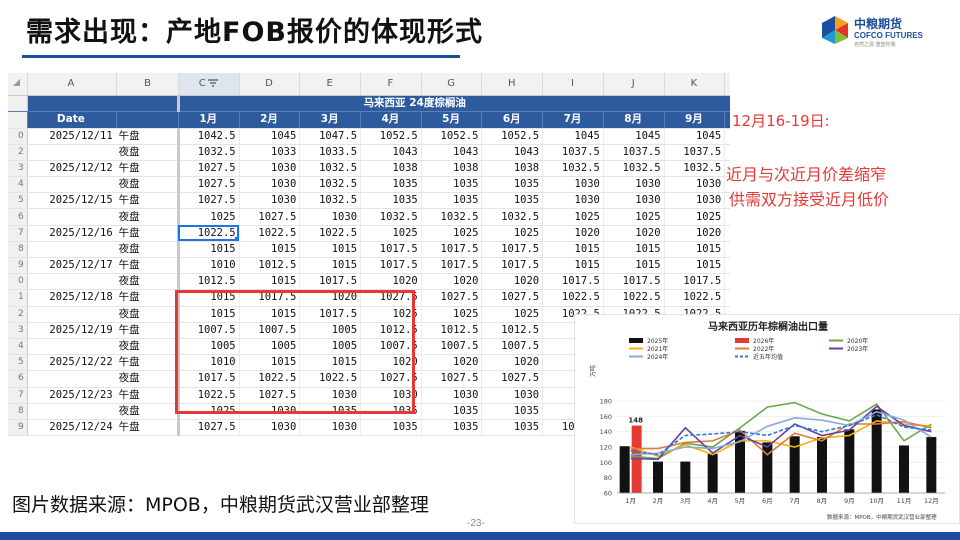 The height and width of the screenshot is (540, 960). I want to click on price-cell: 1010, so click(209, 266).